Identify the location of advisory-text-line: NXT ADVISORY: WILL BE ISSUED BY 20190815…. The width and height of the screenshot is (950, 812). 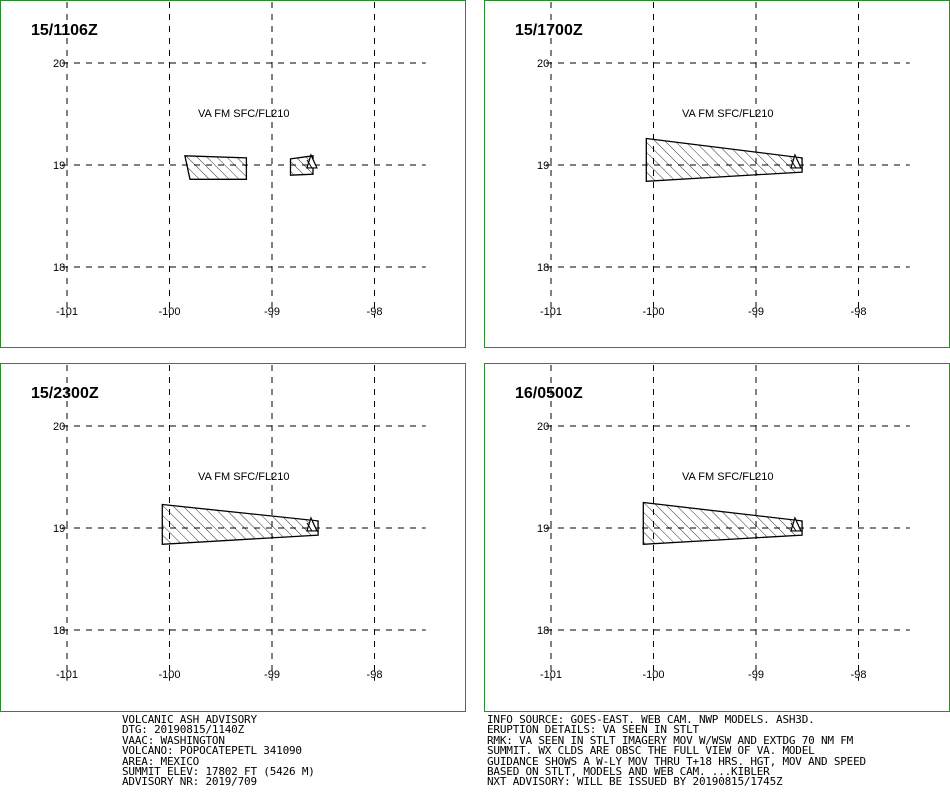
(635, 782).